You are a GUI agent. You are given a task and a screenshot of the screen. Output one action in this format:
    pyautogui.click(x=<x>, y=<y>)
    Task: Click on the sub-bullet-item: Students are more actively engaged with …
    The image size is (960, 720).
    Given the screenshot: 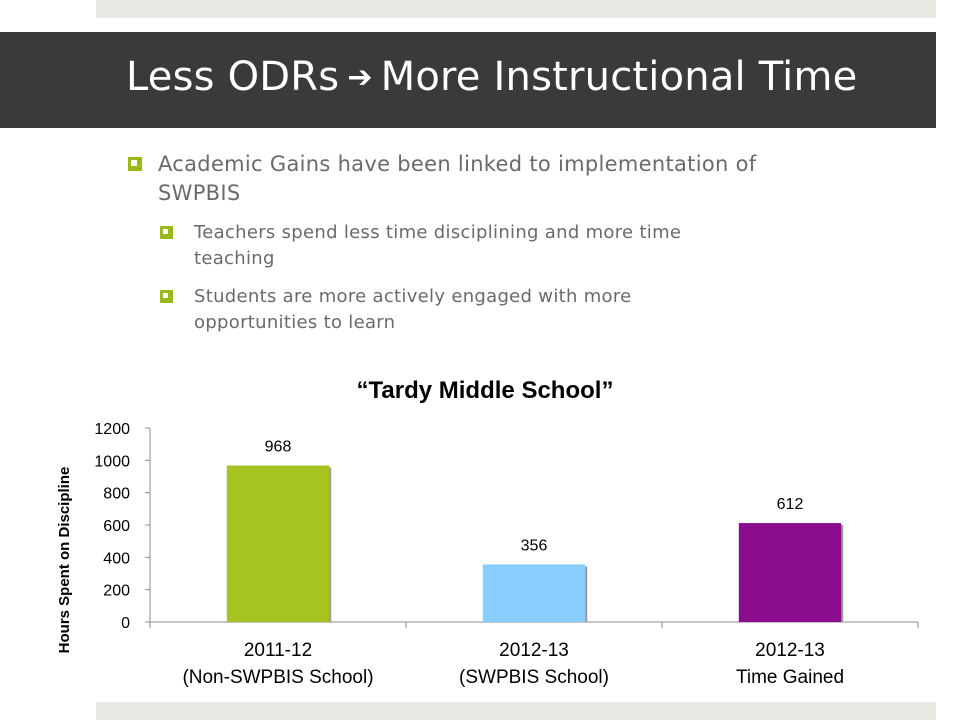 What is the action you would take?
    pyautogui.click(x=518, y=310)
    